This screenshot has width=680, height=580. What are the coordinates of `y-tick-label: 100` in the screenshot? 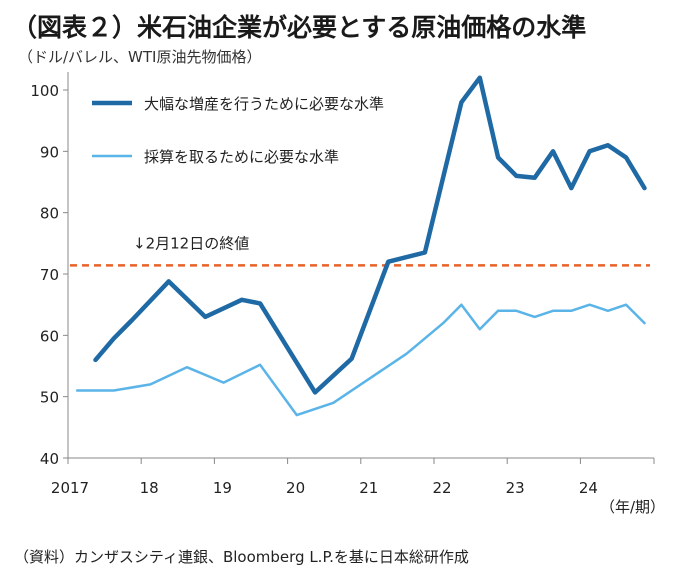 It's located at (44, 91).